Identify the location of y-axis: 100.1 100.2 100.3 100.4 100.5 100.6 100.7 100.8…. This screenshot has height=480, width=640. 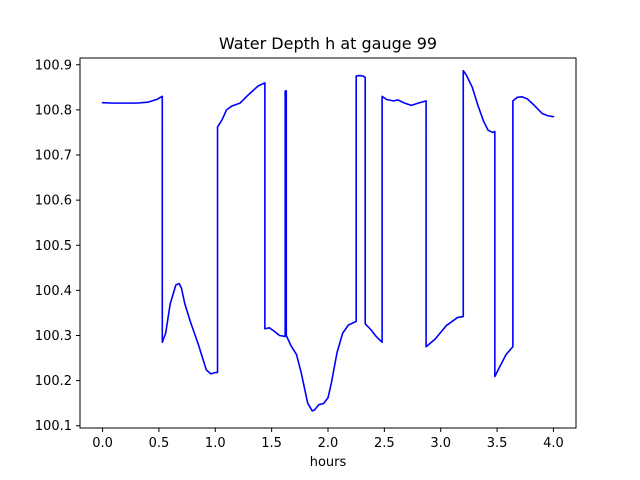
(57, 246).